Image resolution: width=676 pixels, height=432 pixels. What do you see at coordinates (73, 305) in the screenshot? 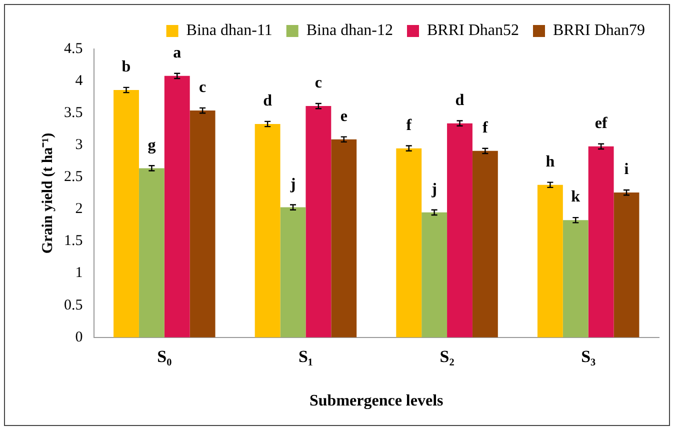
I see `y-tick-label: 0.5` at bounding box center [73, 305].